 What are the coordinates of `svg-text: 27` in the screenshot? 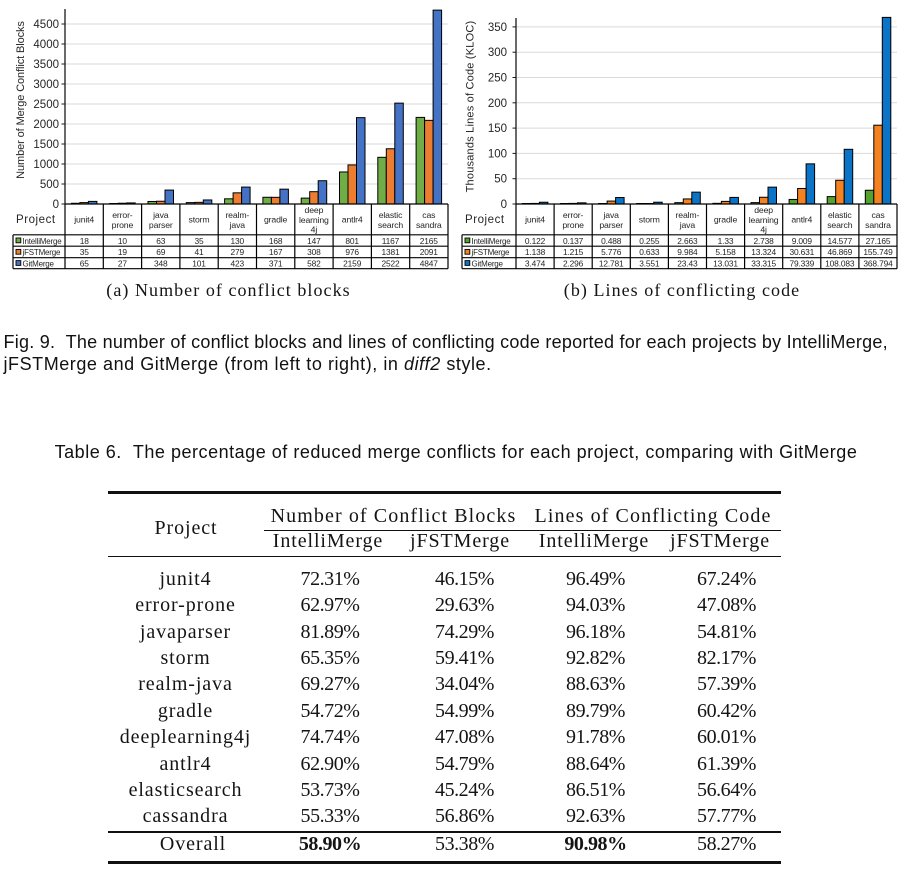 It's located at (123, 263).